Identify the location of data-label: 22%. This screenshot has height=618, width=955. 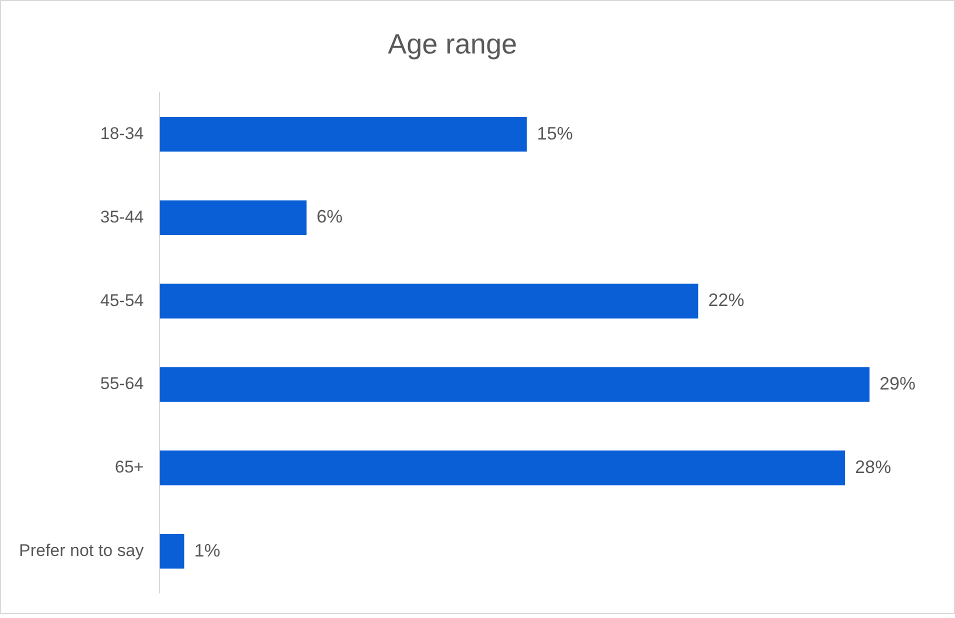
(726, 300).